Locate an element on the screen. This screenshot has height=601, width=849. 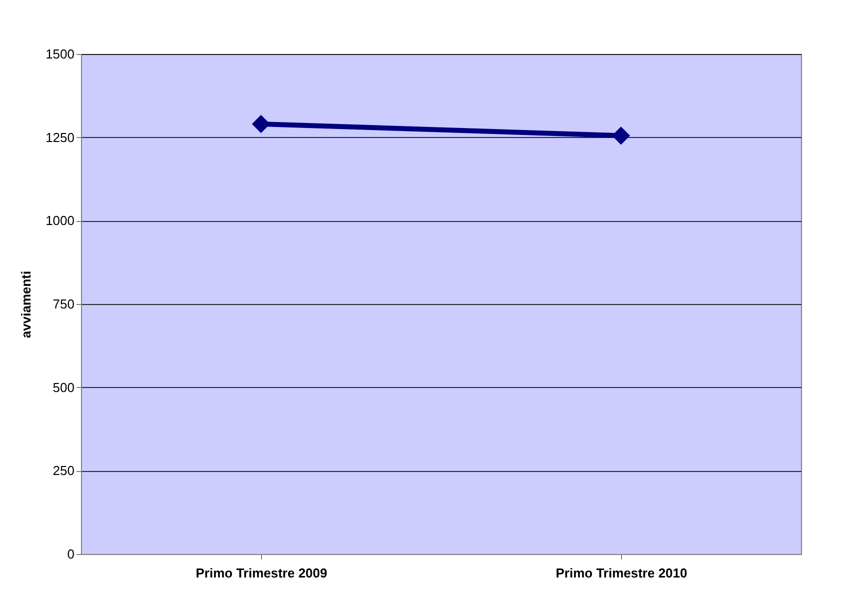
y-tick-label: 1000 is located at coordinates (60, 220).